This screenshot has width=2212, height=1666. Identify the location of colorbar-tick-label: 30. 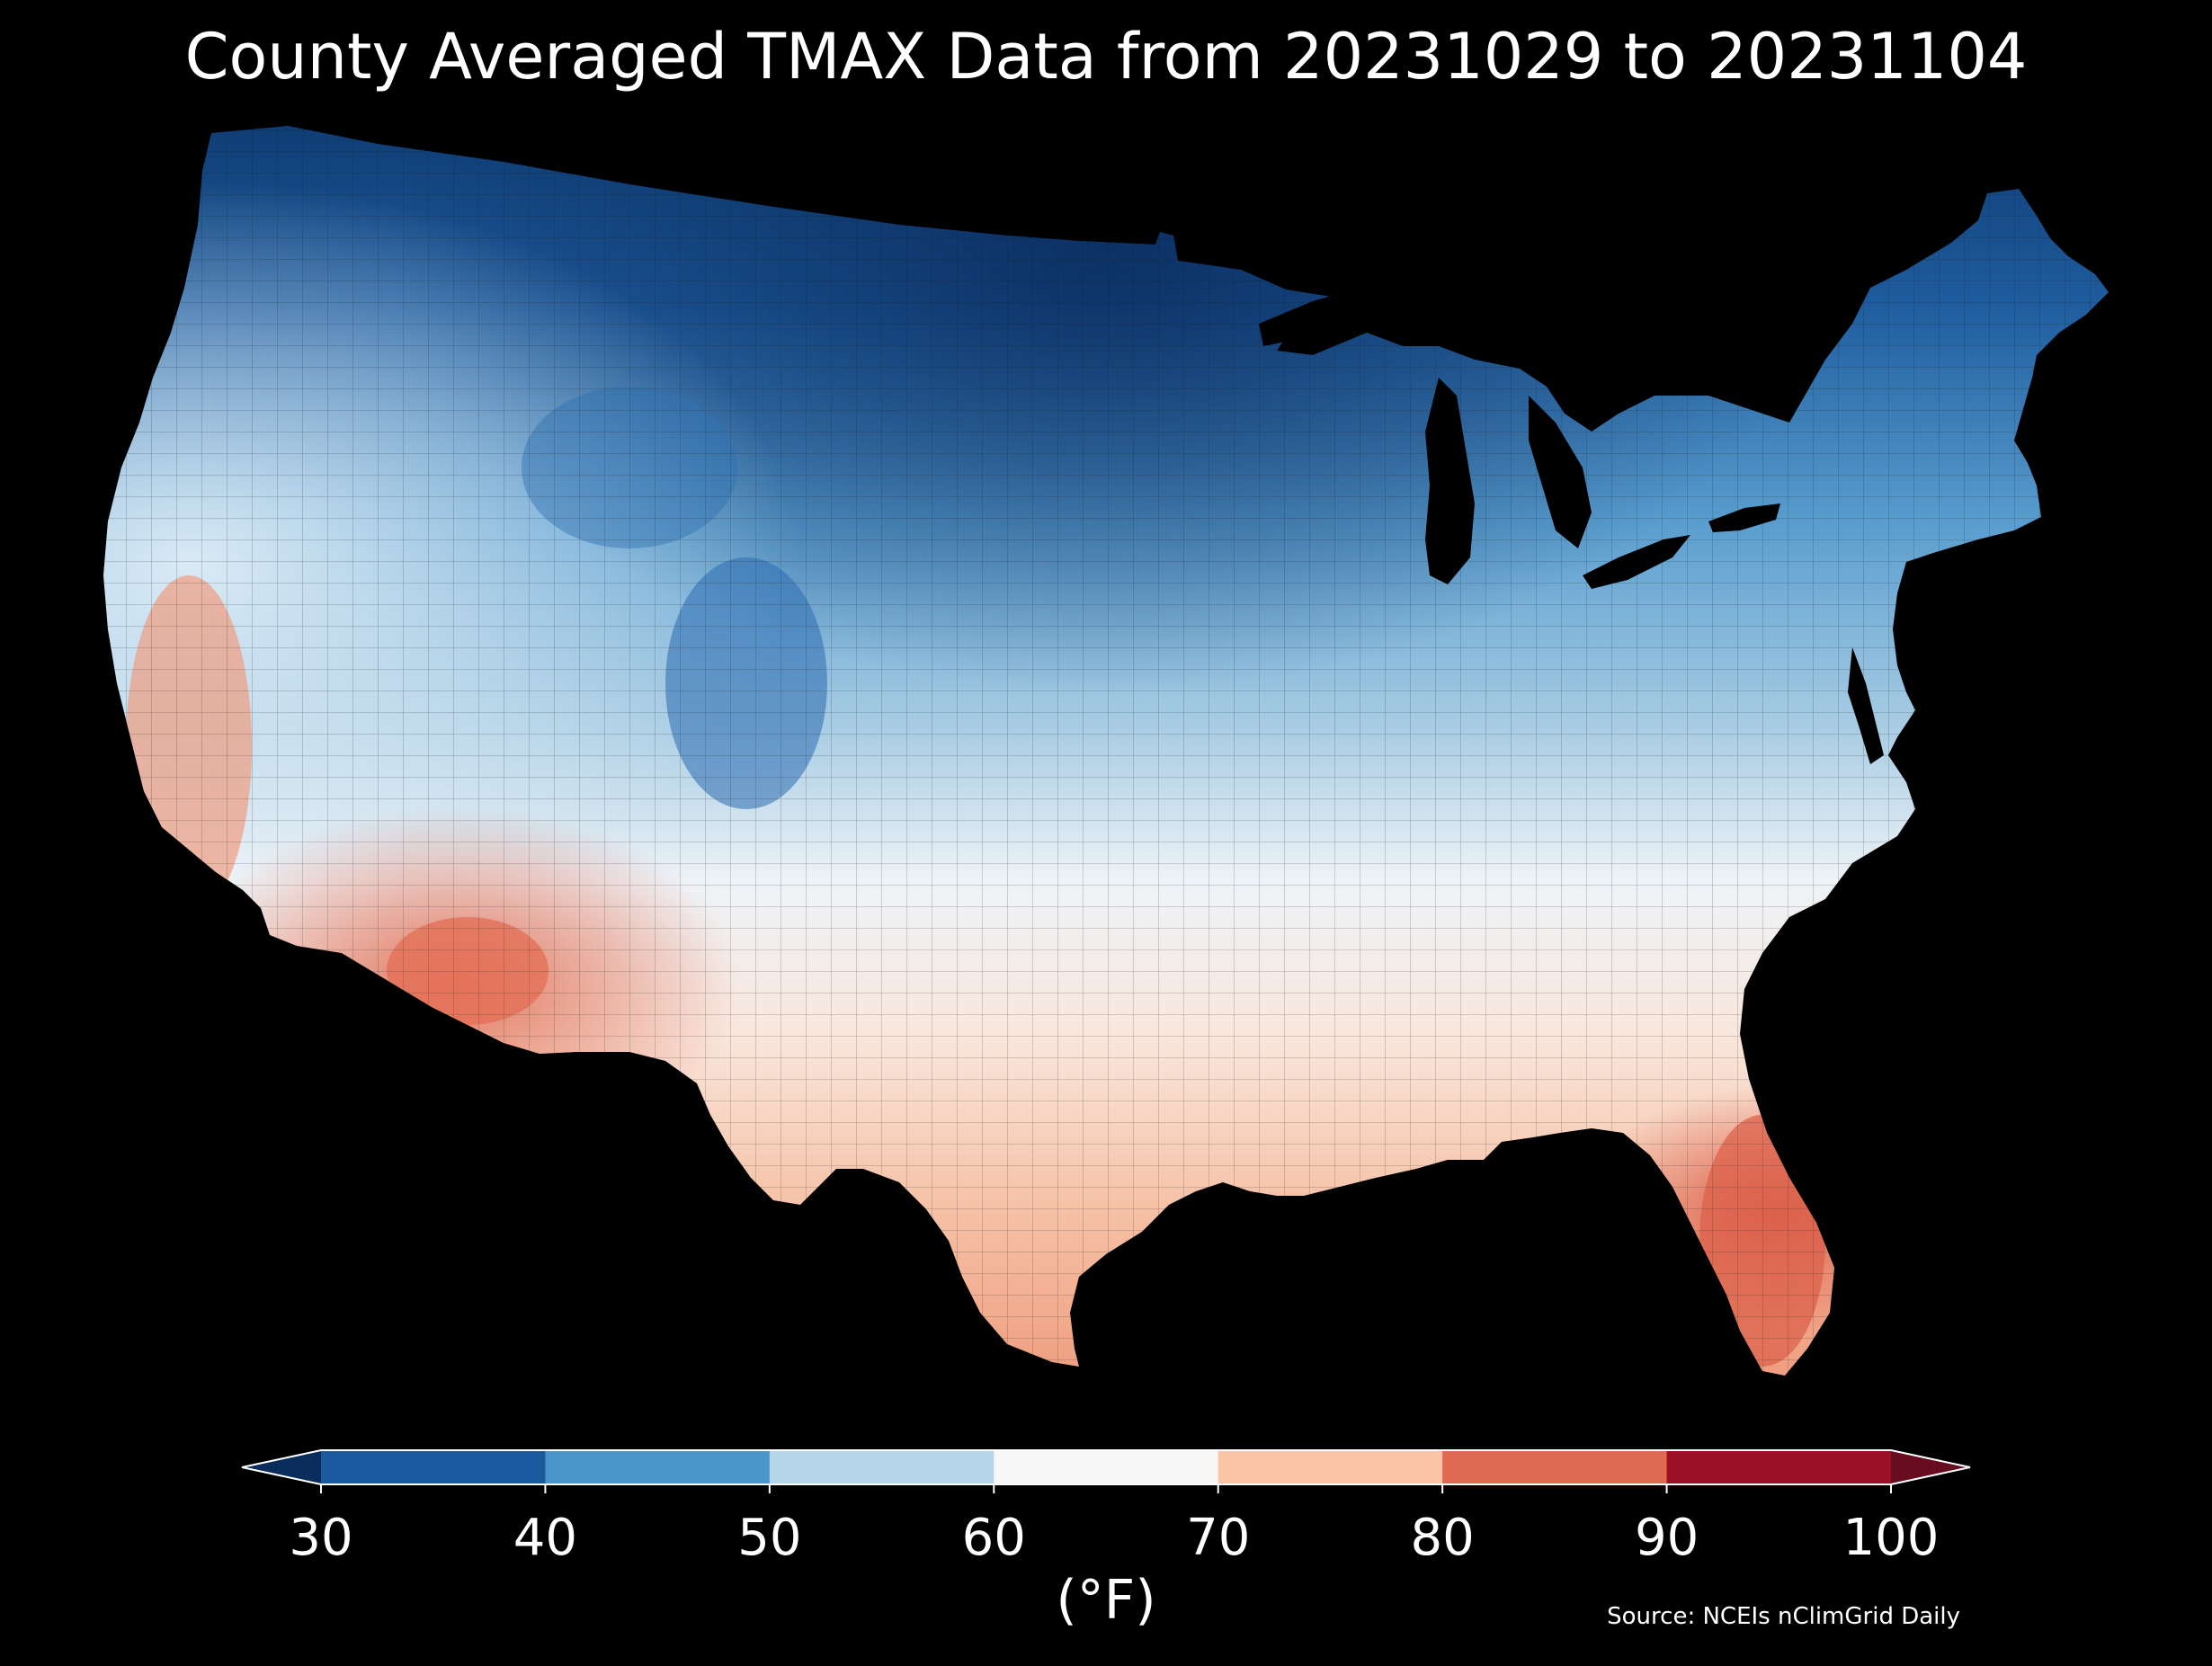
(320, 1538).